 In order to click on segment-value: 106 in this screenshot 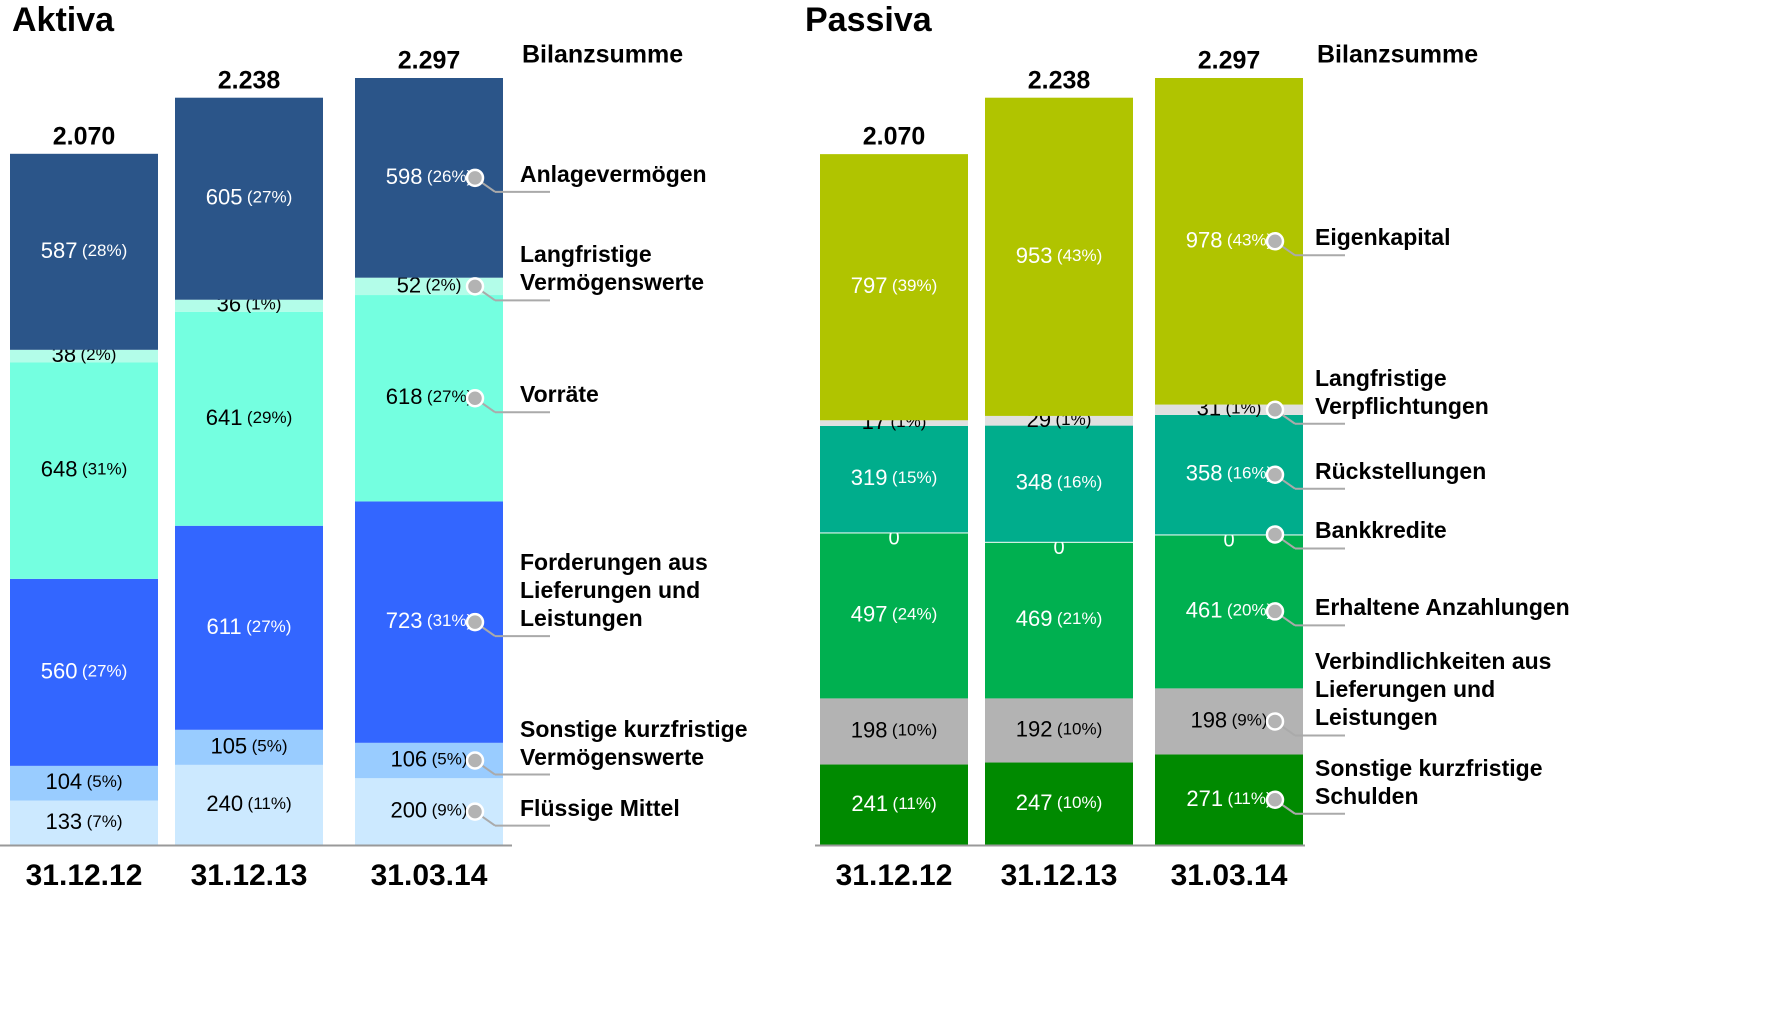, I will do `click(408, 758)`.